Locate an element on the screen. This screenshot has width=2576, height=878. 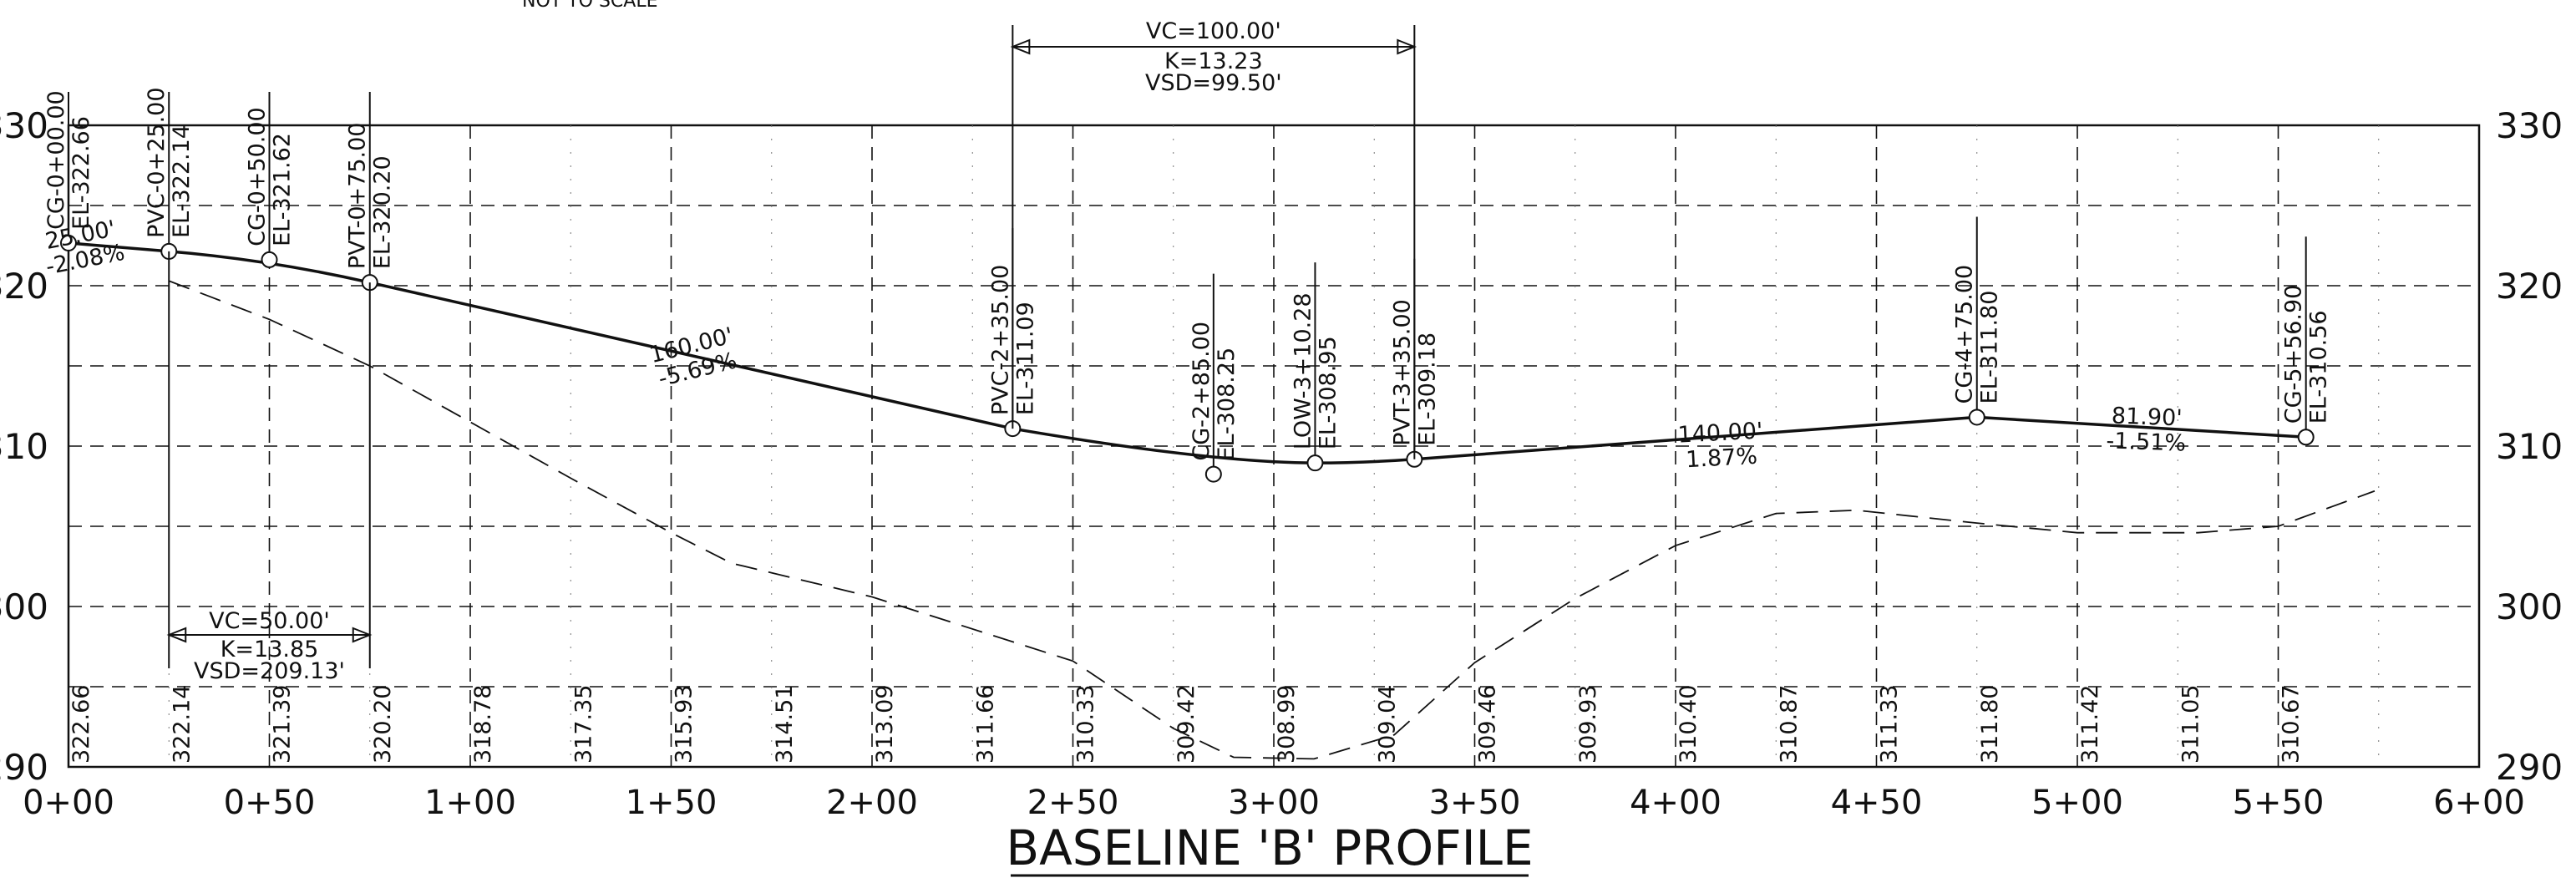
elevation-tick-right: 320 is located at coordinates (2529, 286).